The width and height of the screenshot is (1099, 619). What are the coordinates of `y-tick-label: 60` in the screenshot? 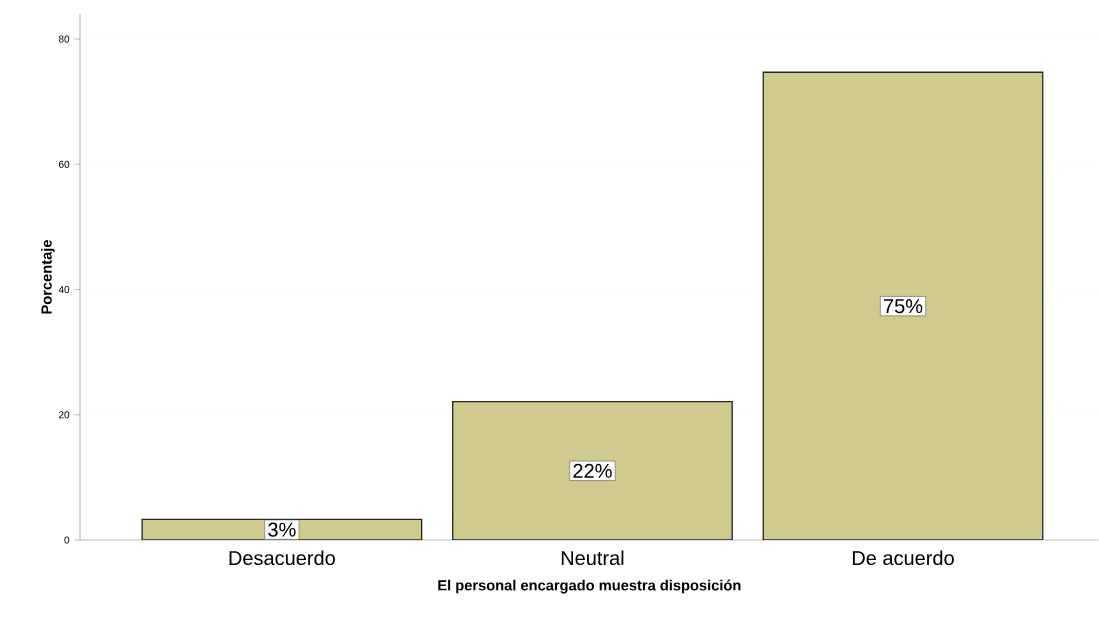 It's located at (64, 164).